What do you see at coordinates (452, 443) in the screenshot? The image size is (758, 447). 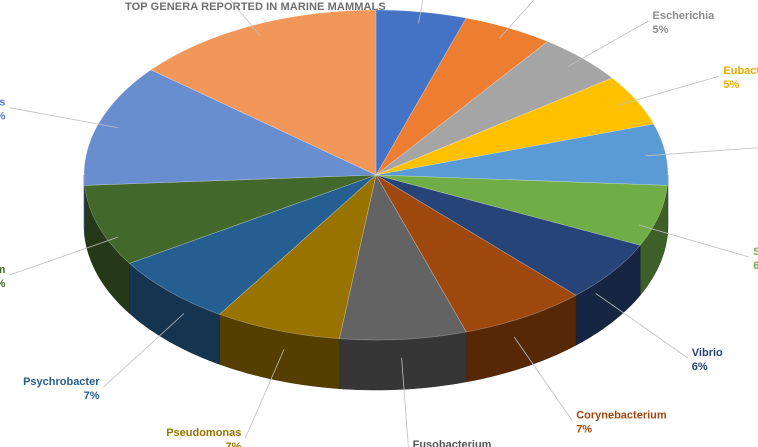 I see `slice-label-fusobacterium: Fusobacterium` at bounding box center [452, 443].